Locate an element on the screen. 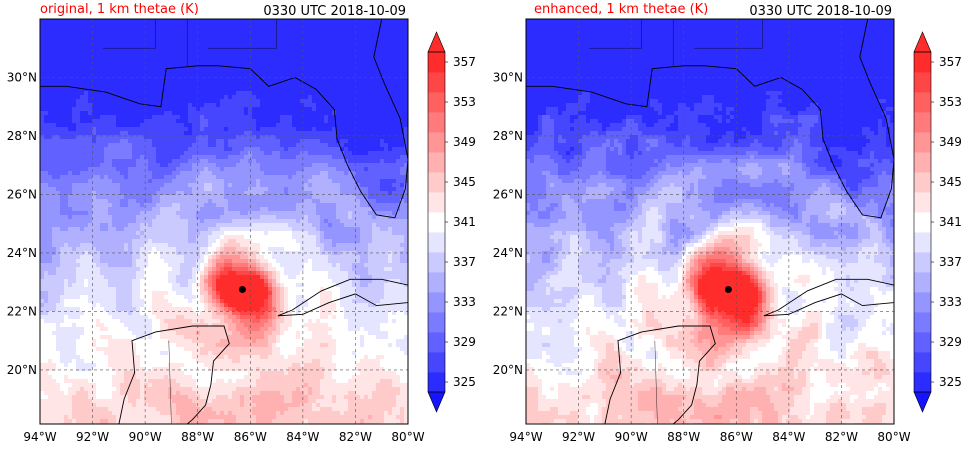 The width and height of the screenshot is (972, 449). panel-title-enhanced: enhanced, 1 km thetae (K) is located at coordinates (621, 9).